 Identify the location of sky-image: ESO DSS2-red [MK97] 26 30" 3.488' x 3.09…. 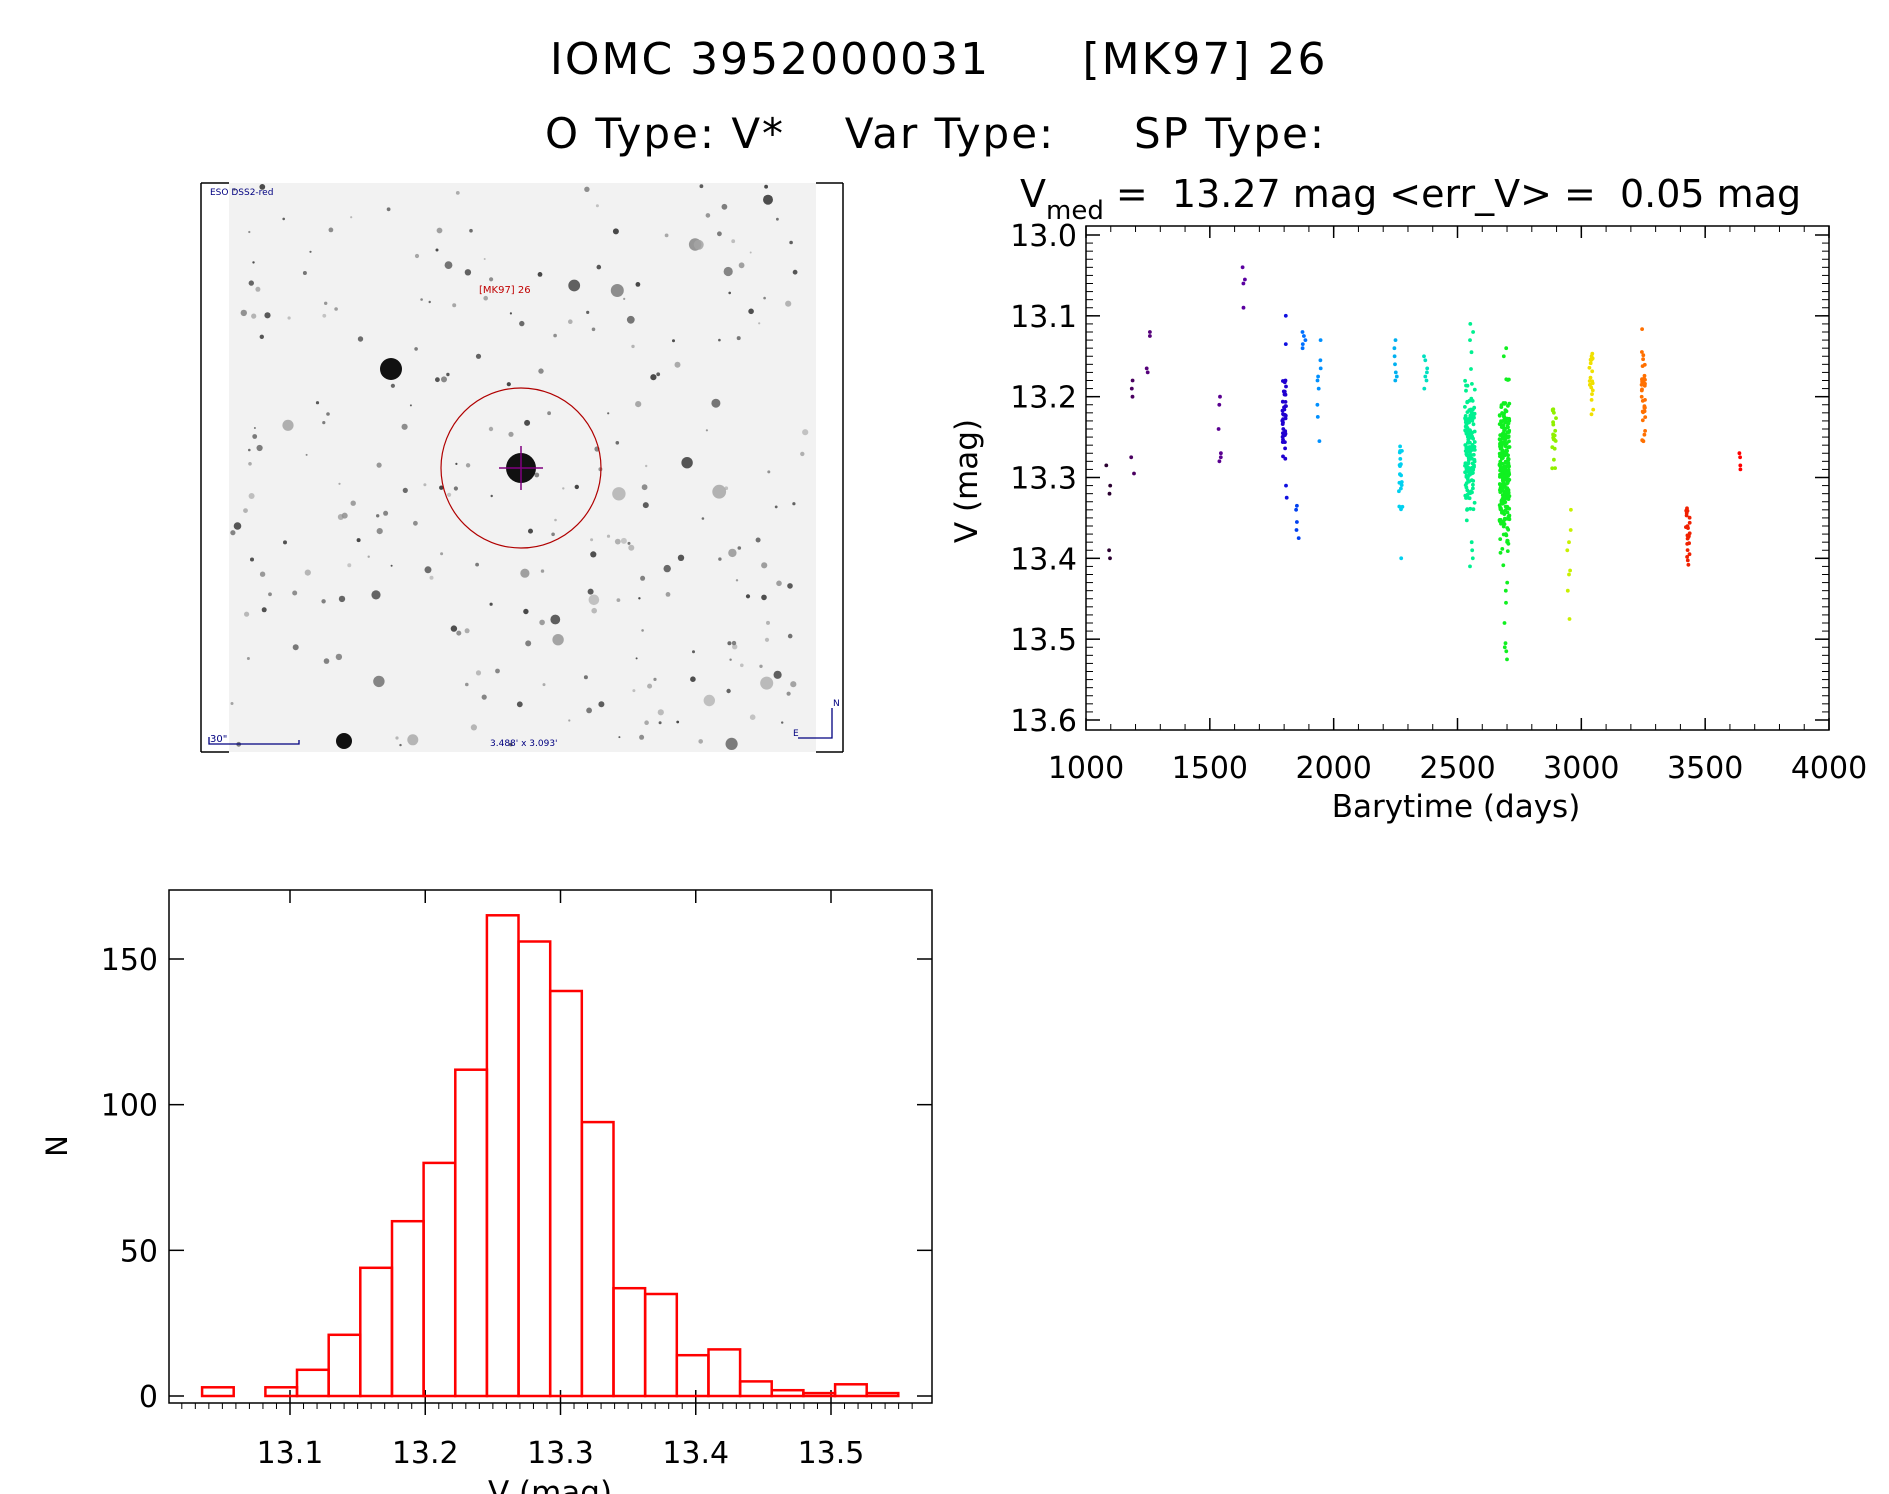
(522, 467).